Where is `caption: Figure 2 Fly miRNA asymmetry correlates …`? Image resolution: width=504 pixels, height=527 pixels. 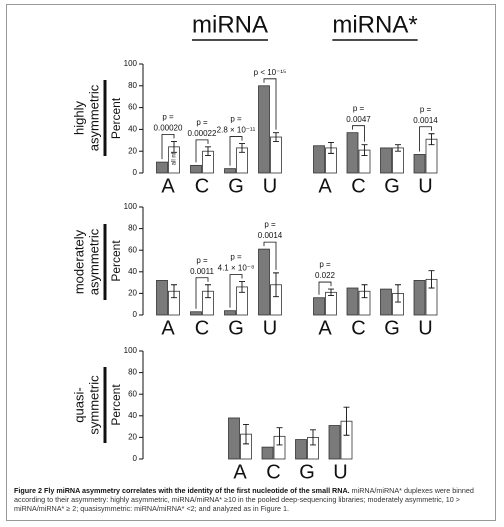
caption: Figure 2 Fly miRNA asymmetry correlates … is located at coordinates (253, 499).